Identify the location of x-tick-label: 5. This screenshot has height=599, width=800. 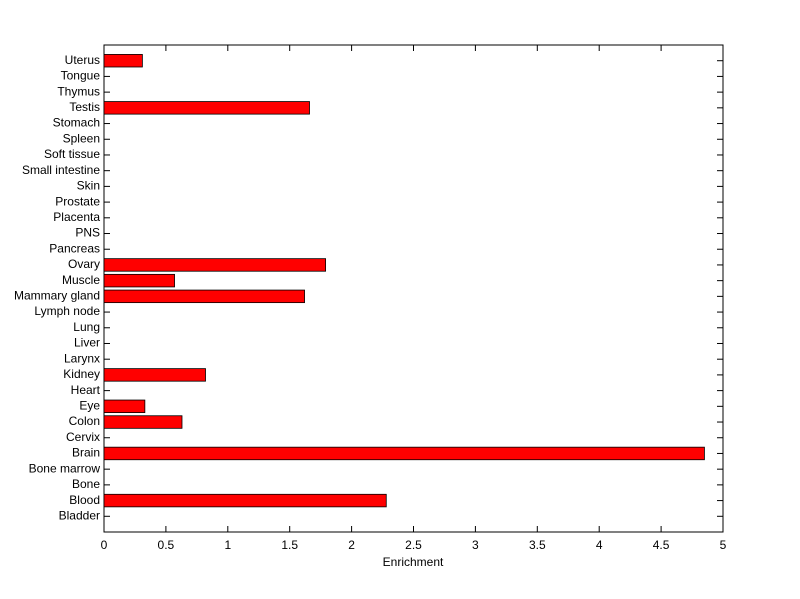
(723, 545).